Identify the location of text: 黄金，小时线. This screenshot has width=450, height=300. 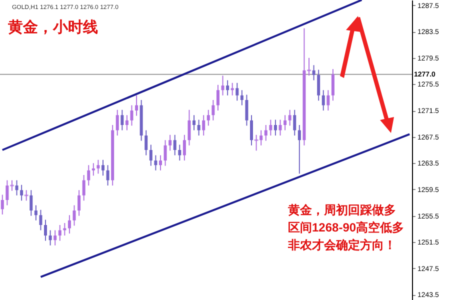
(52, 27).